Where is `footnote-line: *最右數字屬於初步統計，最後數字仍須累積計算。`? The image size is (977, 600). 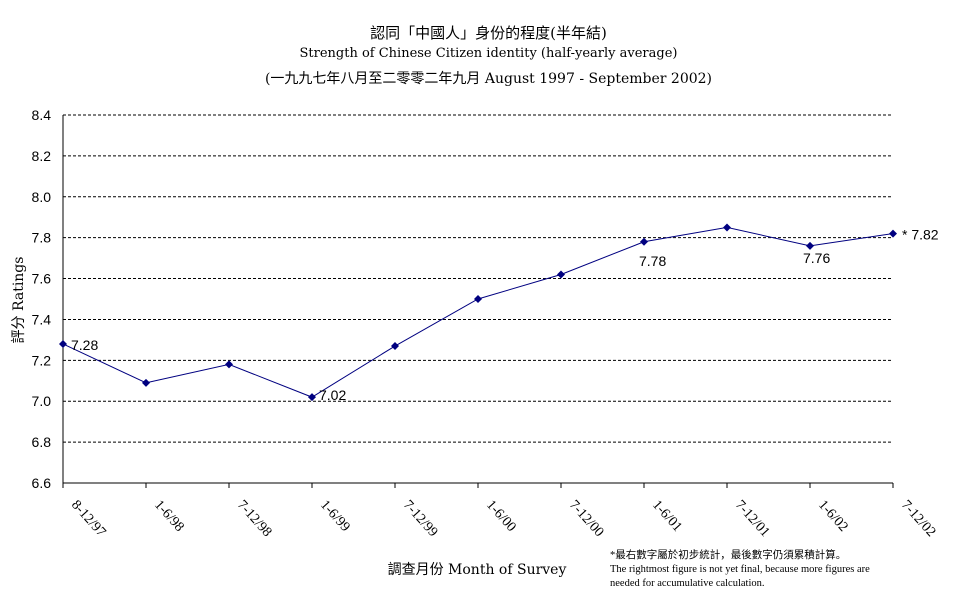
footnote-line: *最右數字屬於初步統計，最後數字仍須累積計算。 is located at coordinates (728, 555).